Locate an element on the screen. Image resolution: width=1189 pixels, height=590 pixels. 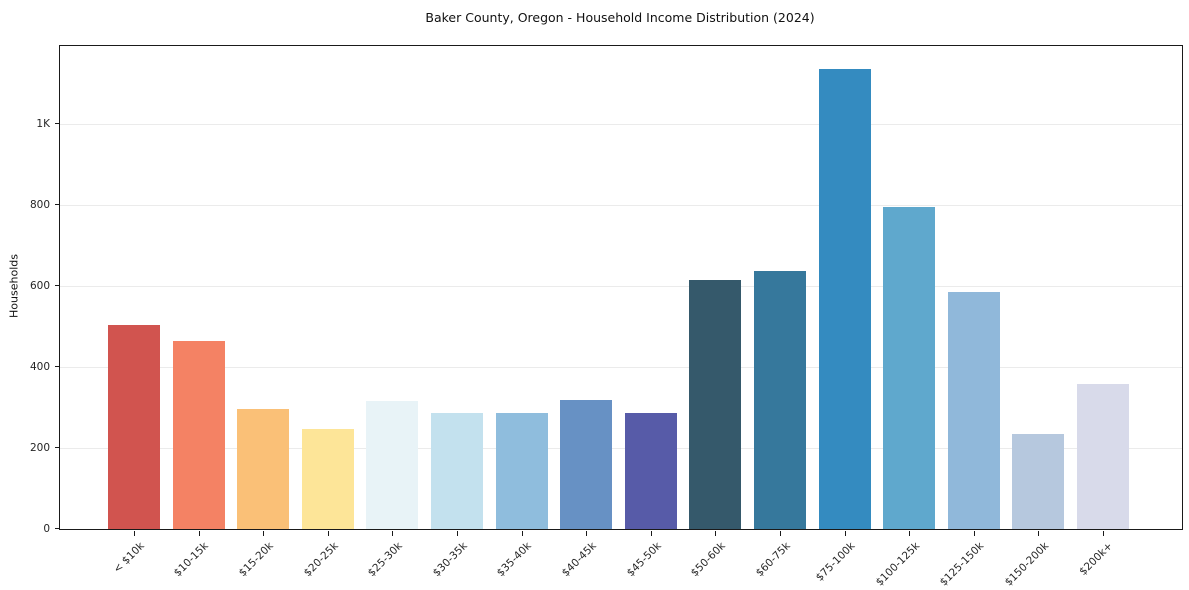
x-tick-label: $25-30k is located at coordinates (385, 560).